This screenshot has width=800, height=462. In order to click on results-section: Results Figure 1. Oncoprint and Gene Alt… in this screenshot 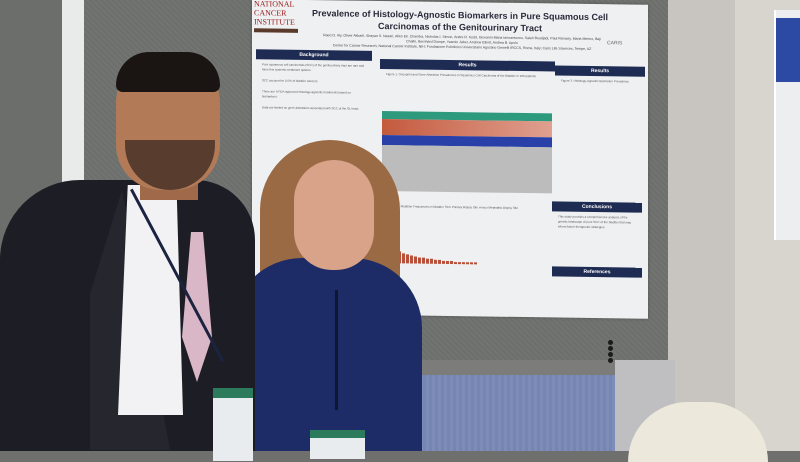, I will do `click(467, 70)`.